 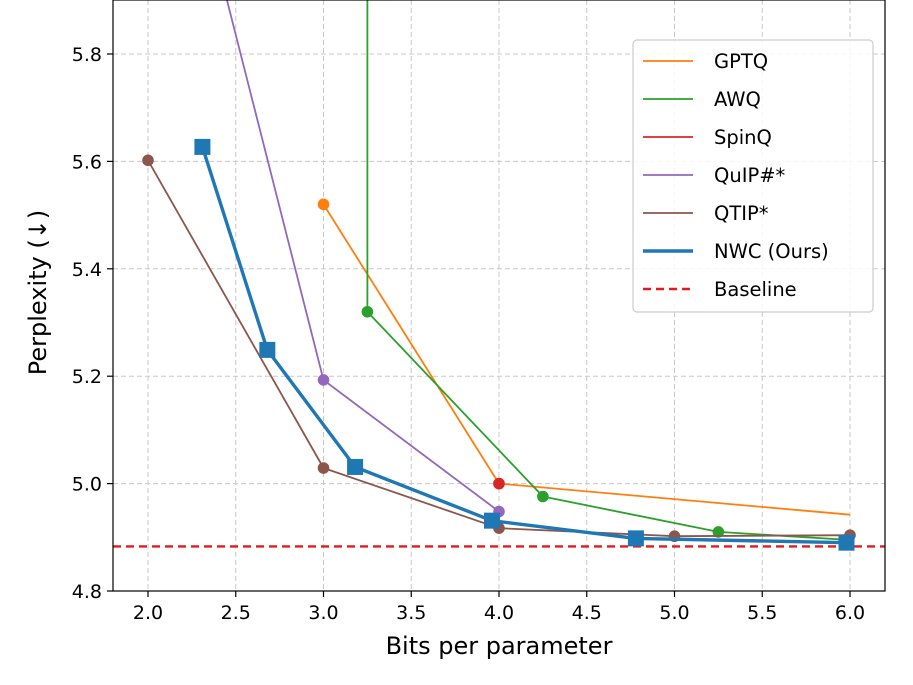 I want to click on data-point-spinq, so click(x=499, y=483).